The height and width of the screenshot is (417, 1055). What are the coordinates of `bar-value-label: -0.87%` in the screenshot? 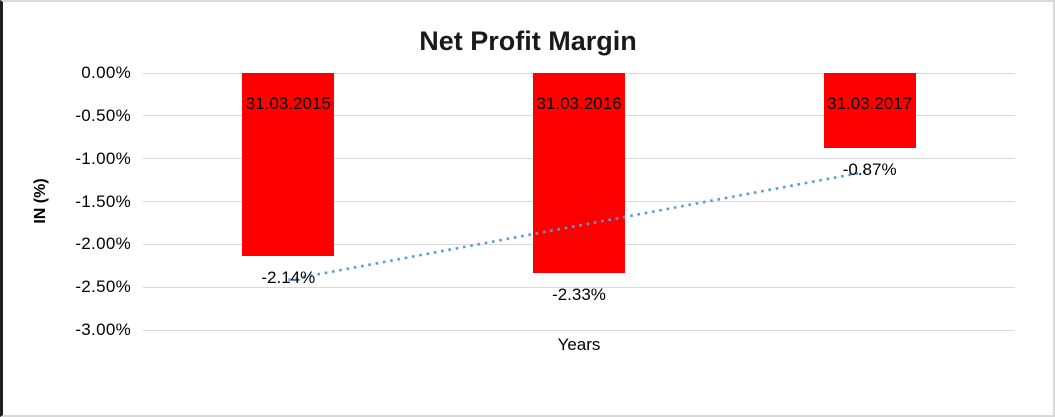 It's located at (869, 169).